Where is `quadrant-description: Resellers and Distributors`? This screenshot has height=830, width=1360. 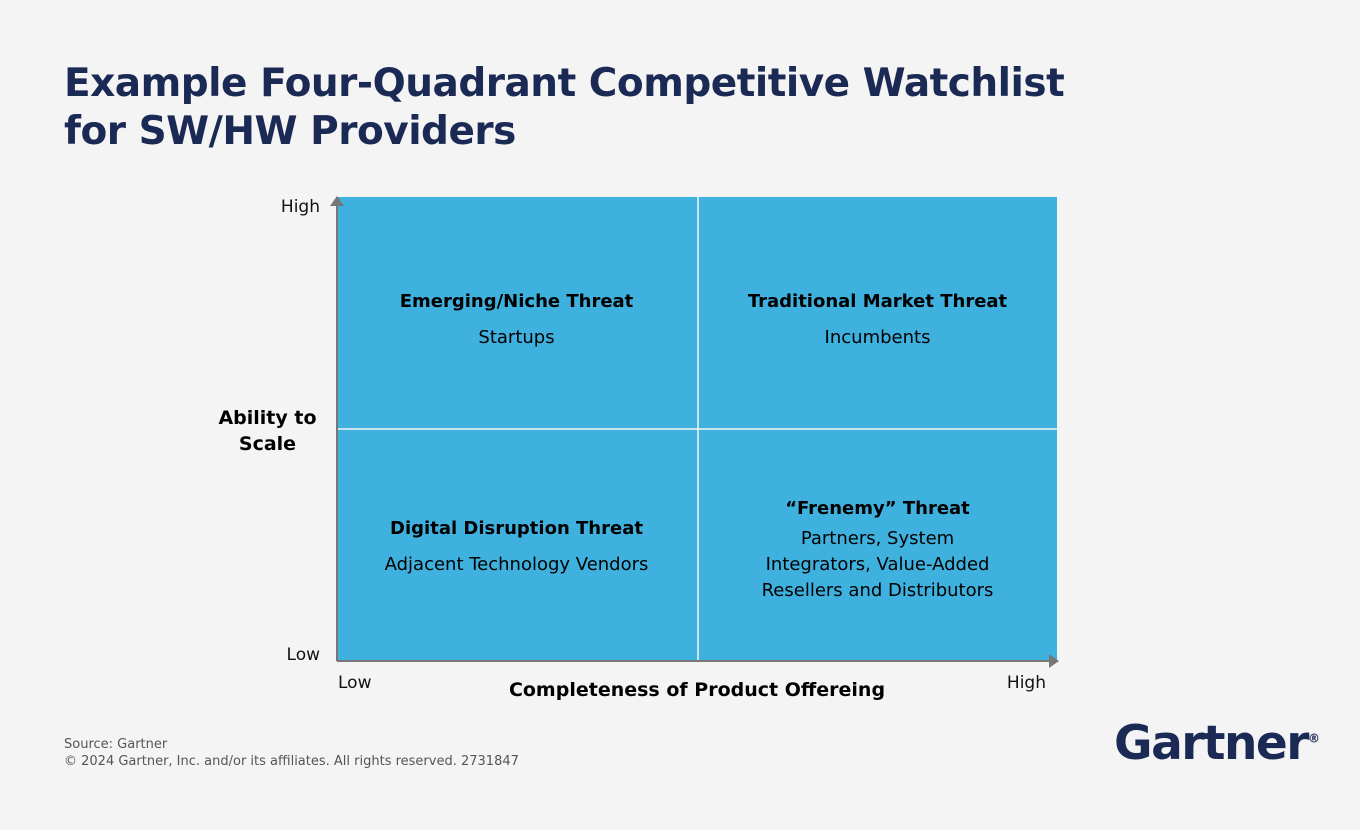 quadrant-description: Resellers and Distributors is located at coordinates (877, 590).